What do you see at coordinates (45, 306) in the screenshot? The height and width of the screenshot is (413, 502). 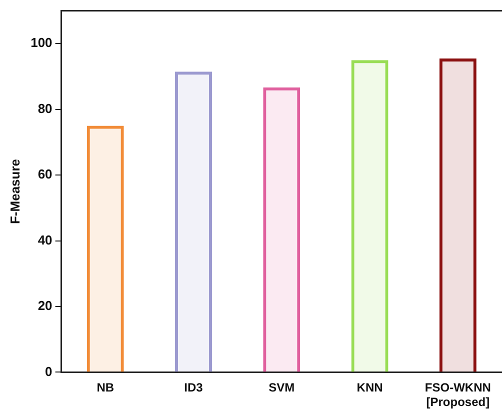 I see `y-tick-label: 20` at bounding box center [45, 306].